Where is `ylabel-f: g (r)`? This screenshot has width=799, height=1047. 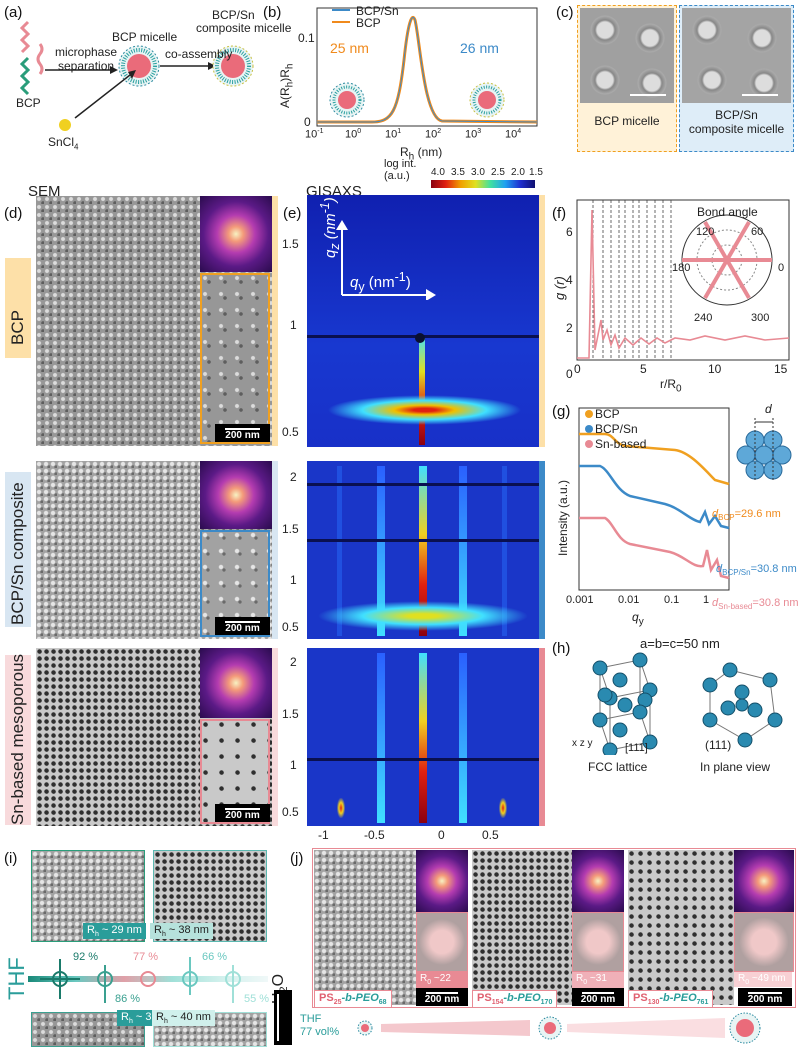
ylabel-f: g (r) is located at coordinates (559, 288).